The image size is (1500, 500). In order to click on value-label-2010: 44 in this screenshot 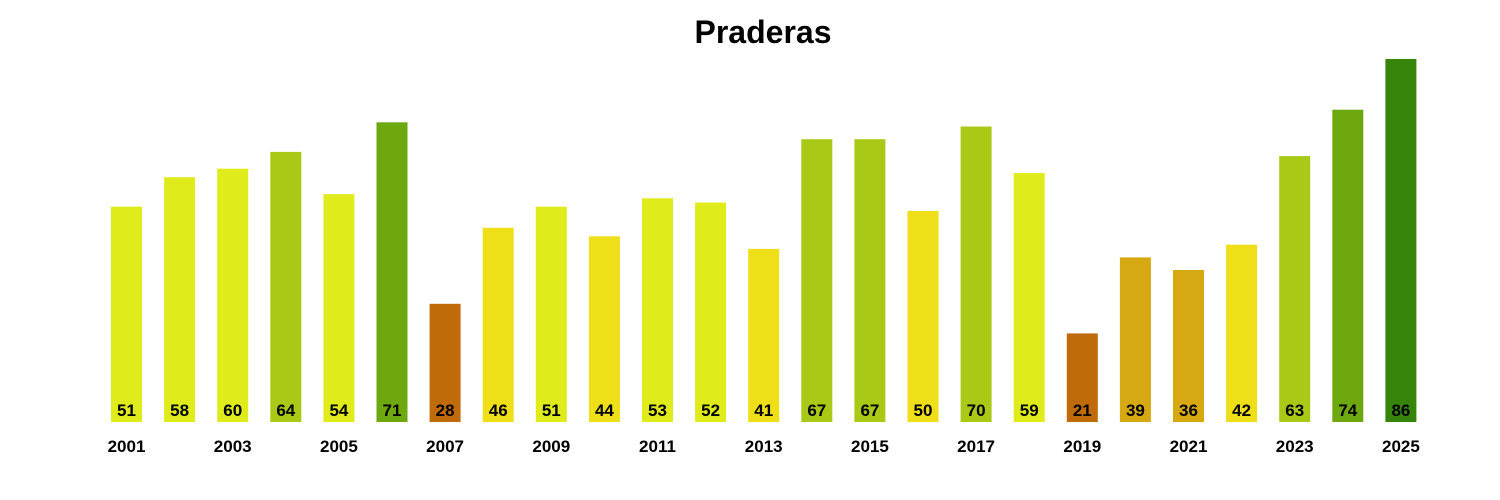, I will do `click(604, 410)`.